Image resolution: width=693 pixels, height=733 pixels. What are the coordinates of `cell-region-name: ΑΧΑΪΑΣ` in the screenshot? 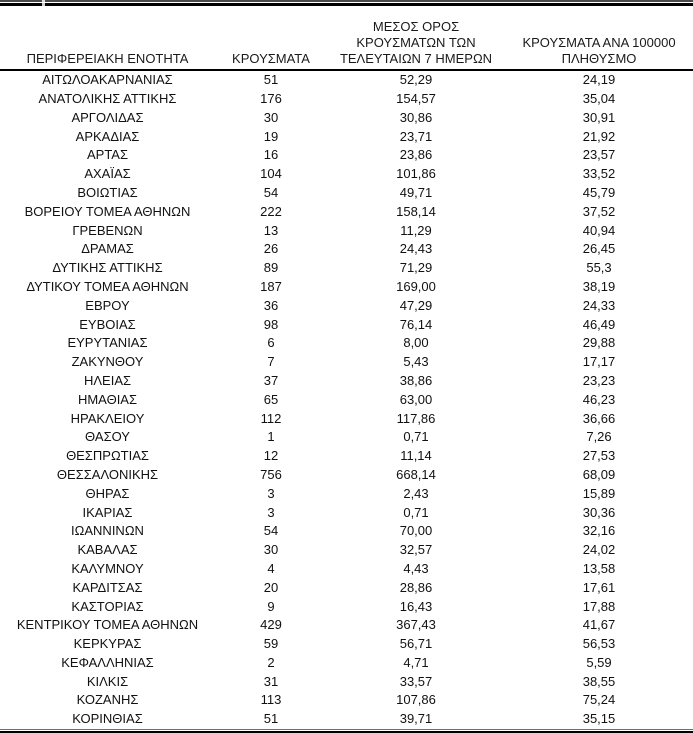 It's located at (107, 174).